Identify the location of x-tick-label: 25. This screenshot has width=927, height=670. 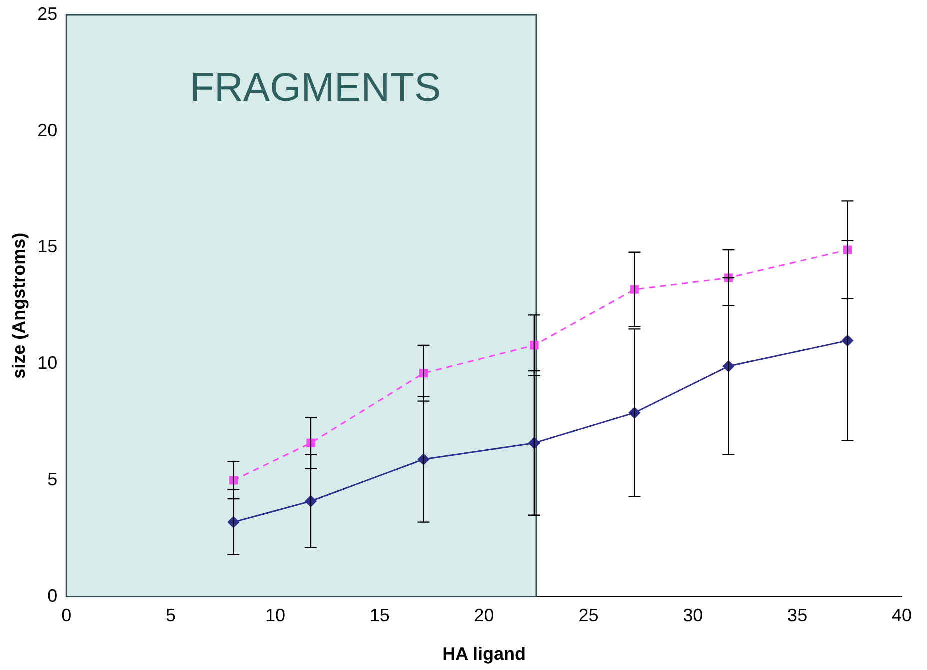
(588, 616).